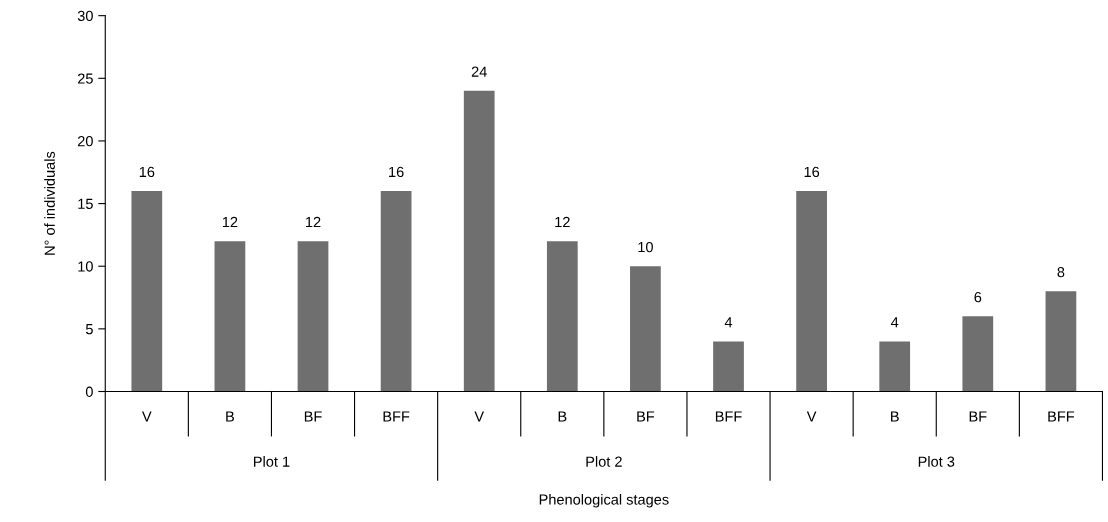 The width and height of the screenshot is (1108, 522). Describe the element at coordinates (272, 461) in the screenshot. I see `text: Plot 1` at that location.